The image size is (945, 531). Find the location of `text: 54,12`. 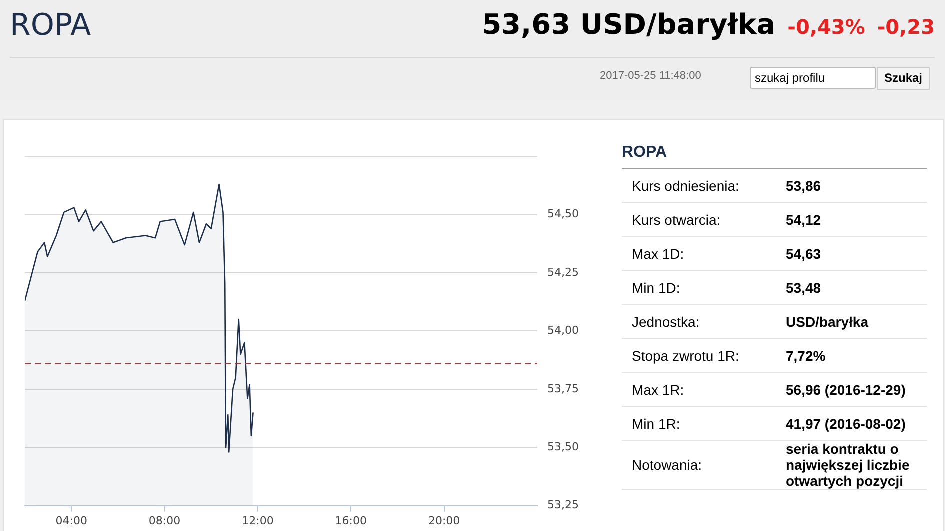

text: 54,12 is located at coordinates (804, 220).